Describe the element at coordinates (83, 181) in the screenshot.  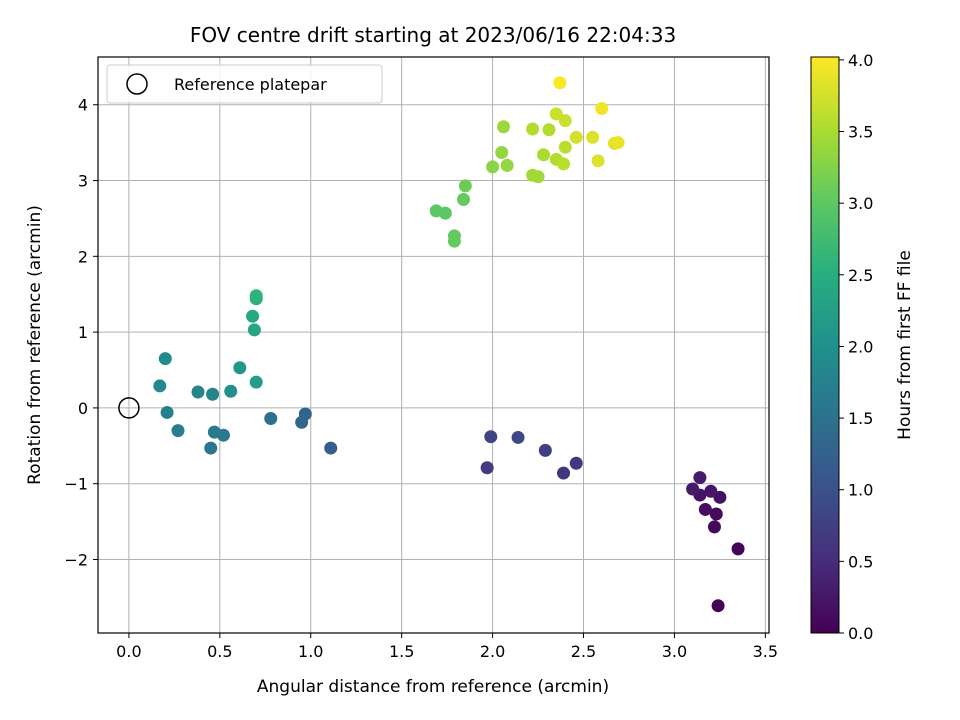
I see `y-tick-label: 3` at that location.